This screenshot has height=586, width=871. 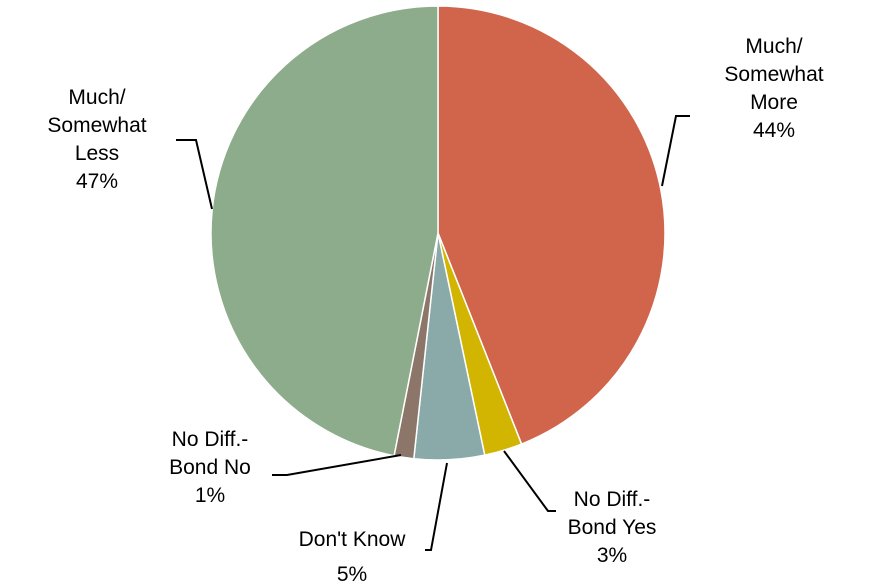 What do you see at coordinates (612, 527) in the screenshot?
I see `slice-label-2-line-2: Bond Yes` at bounding box center [612, 527].